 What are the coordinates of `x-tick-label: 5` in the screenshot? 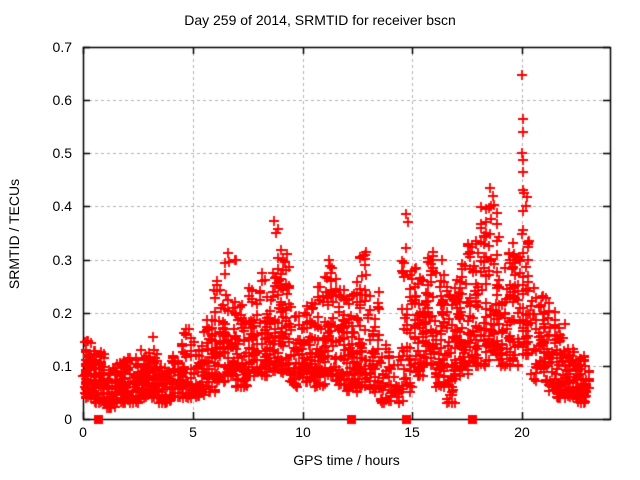 It's located at (193, 432).